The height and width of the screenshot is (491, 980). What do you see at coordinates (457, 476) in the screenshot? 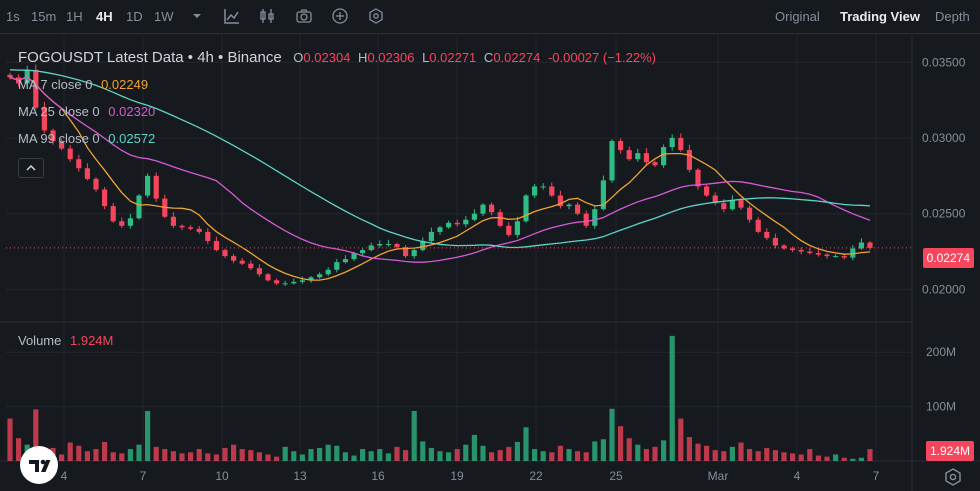
I see `time-tick-label: 19` at bounding box center [457, 476].